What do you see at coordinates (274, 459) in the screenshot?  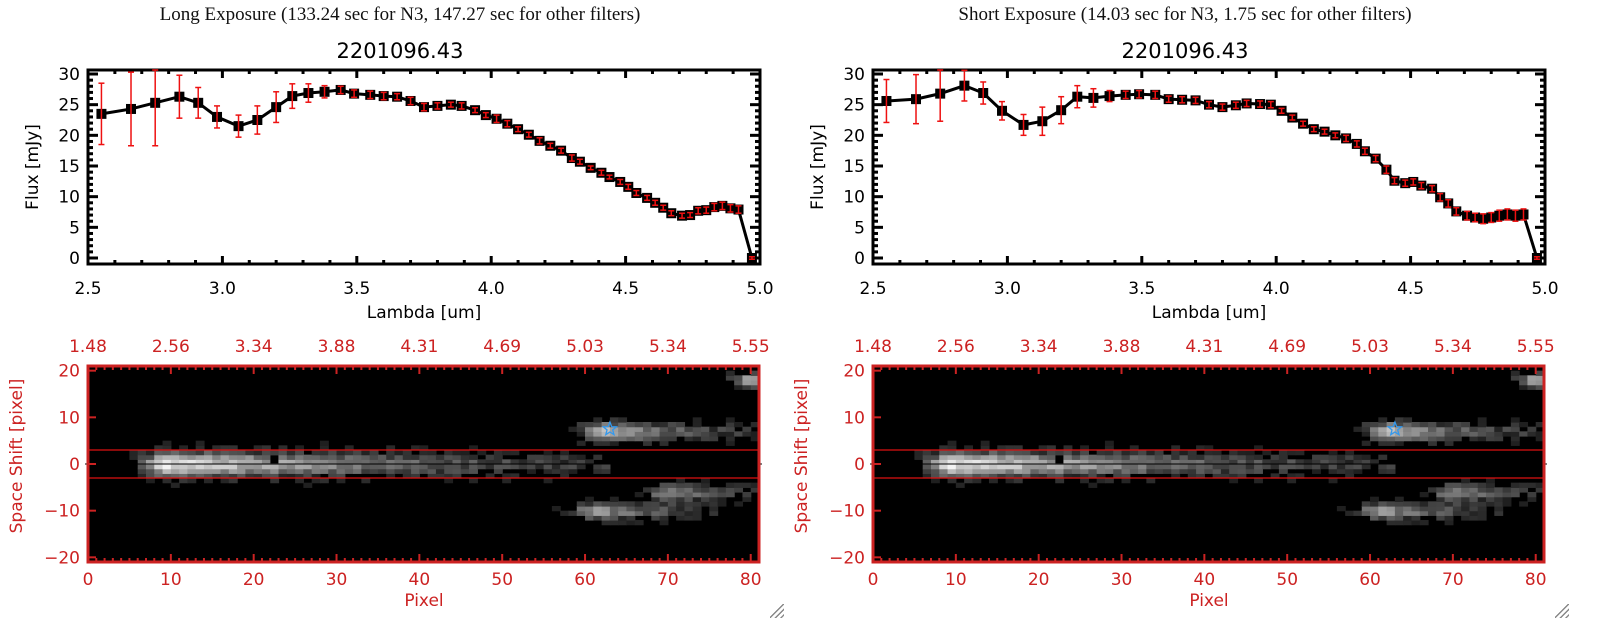 I see `target-marker` at bounding box center [274, 459].